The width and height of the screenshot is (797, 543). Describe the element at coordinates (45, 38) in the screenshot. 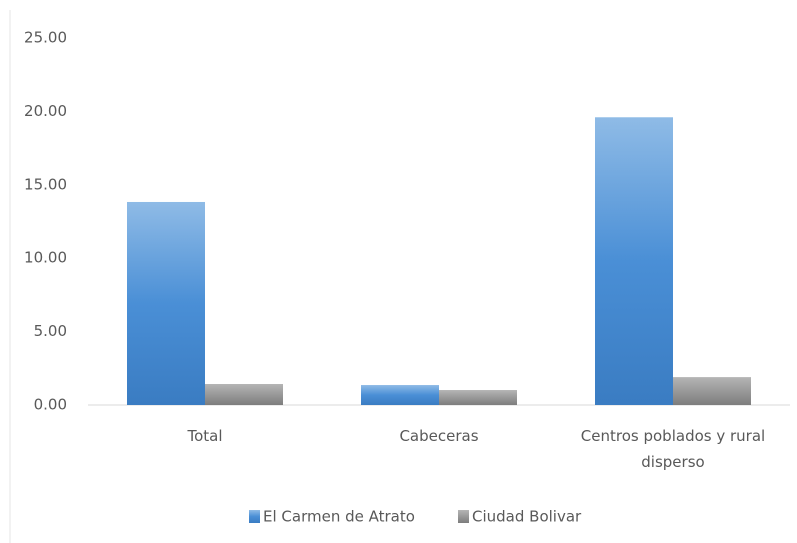

I see `y-tick-label: 25.00` at that location.